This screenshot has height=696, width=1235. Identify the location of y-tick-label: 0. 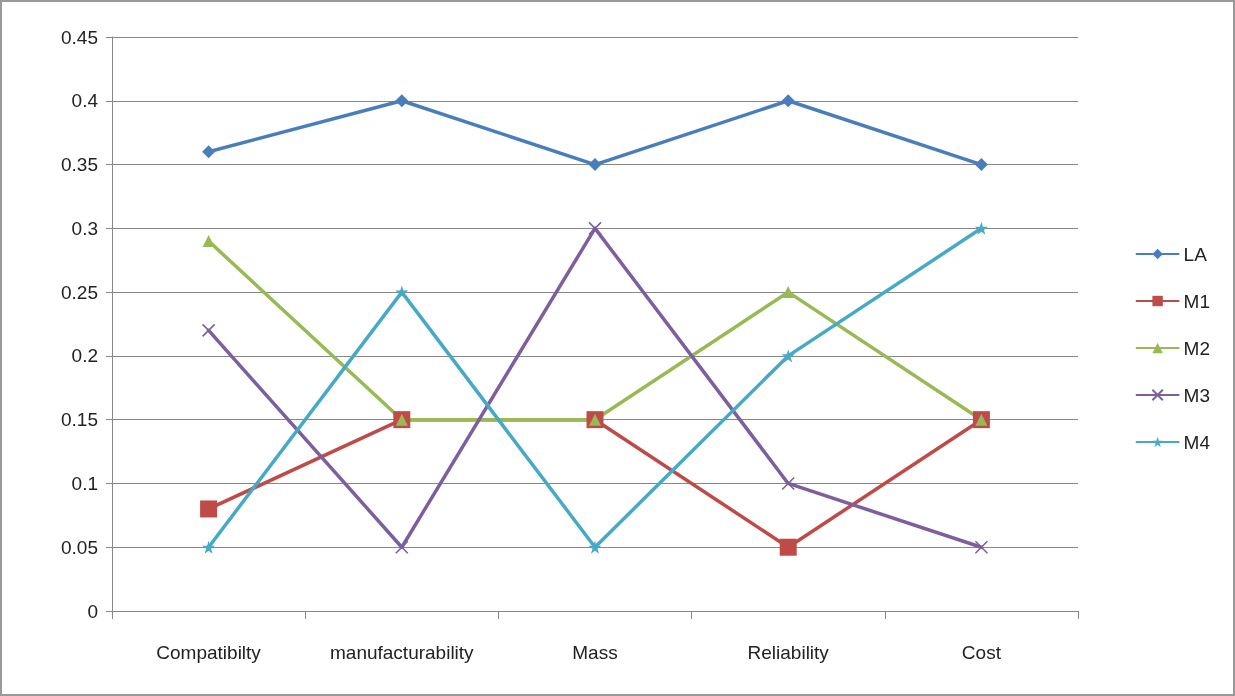
(92, 611).